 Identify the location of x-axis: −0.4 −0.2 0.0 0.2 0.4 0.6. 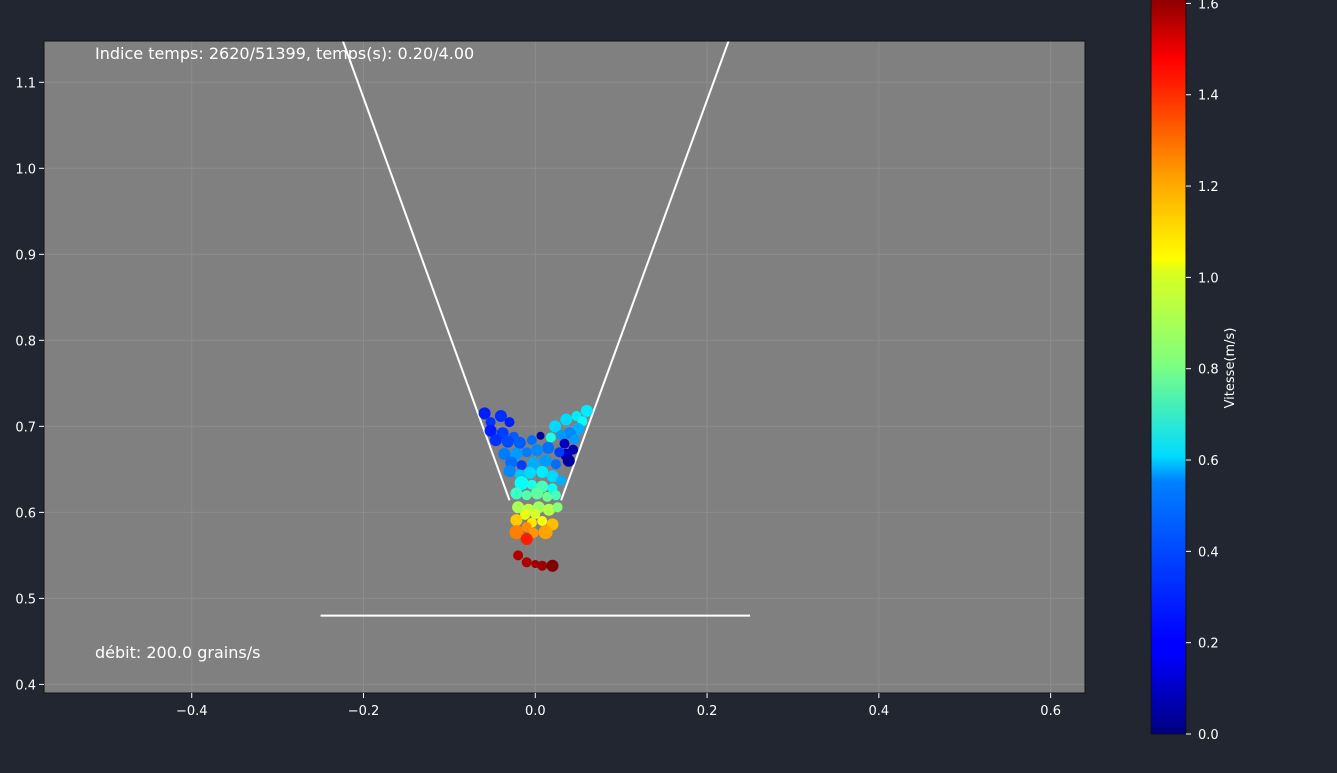
(618, 706).